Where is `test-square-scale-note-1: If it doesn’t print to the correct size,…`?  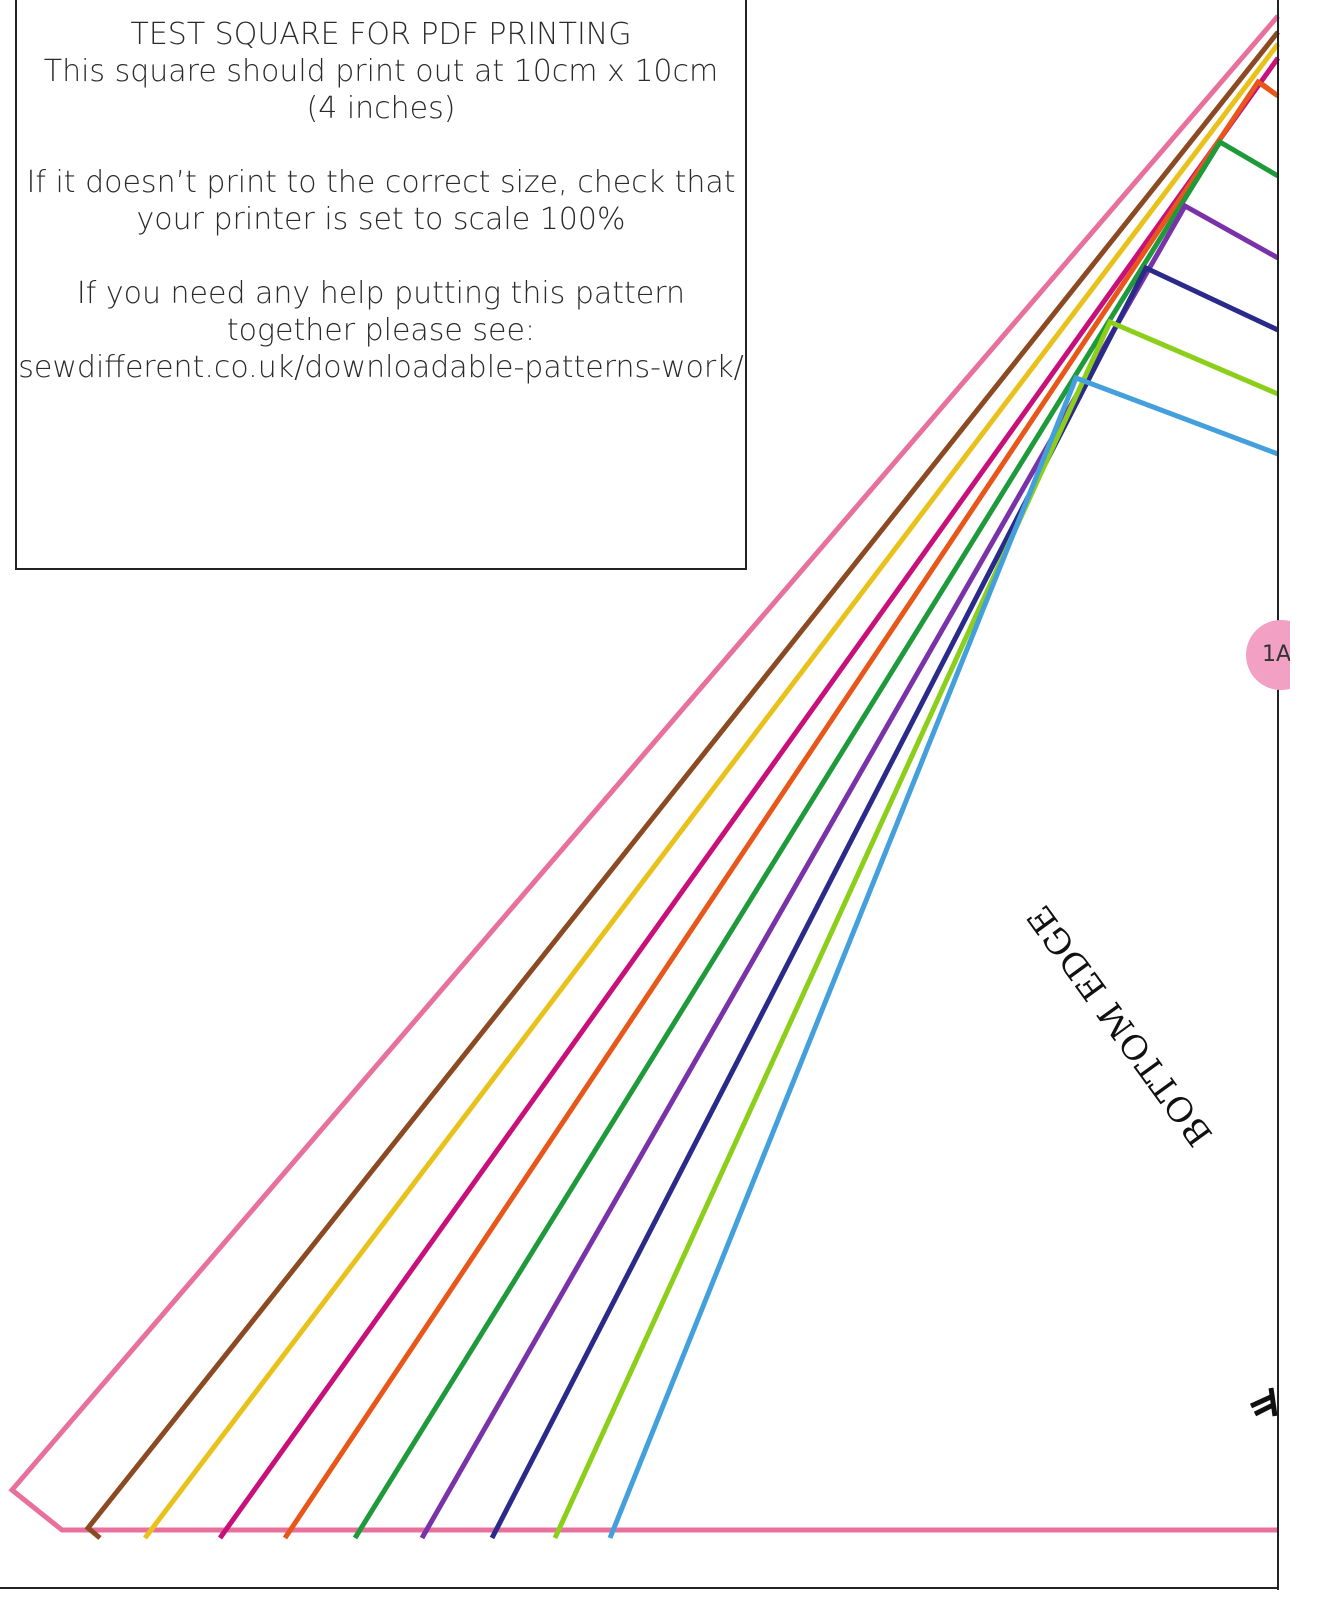 test-square-scale-note-1: If it doesn’t print to the correct size,… is located at coordinates (381, 182).